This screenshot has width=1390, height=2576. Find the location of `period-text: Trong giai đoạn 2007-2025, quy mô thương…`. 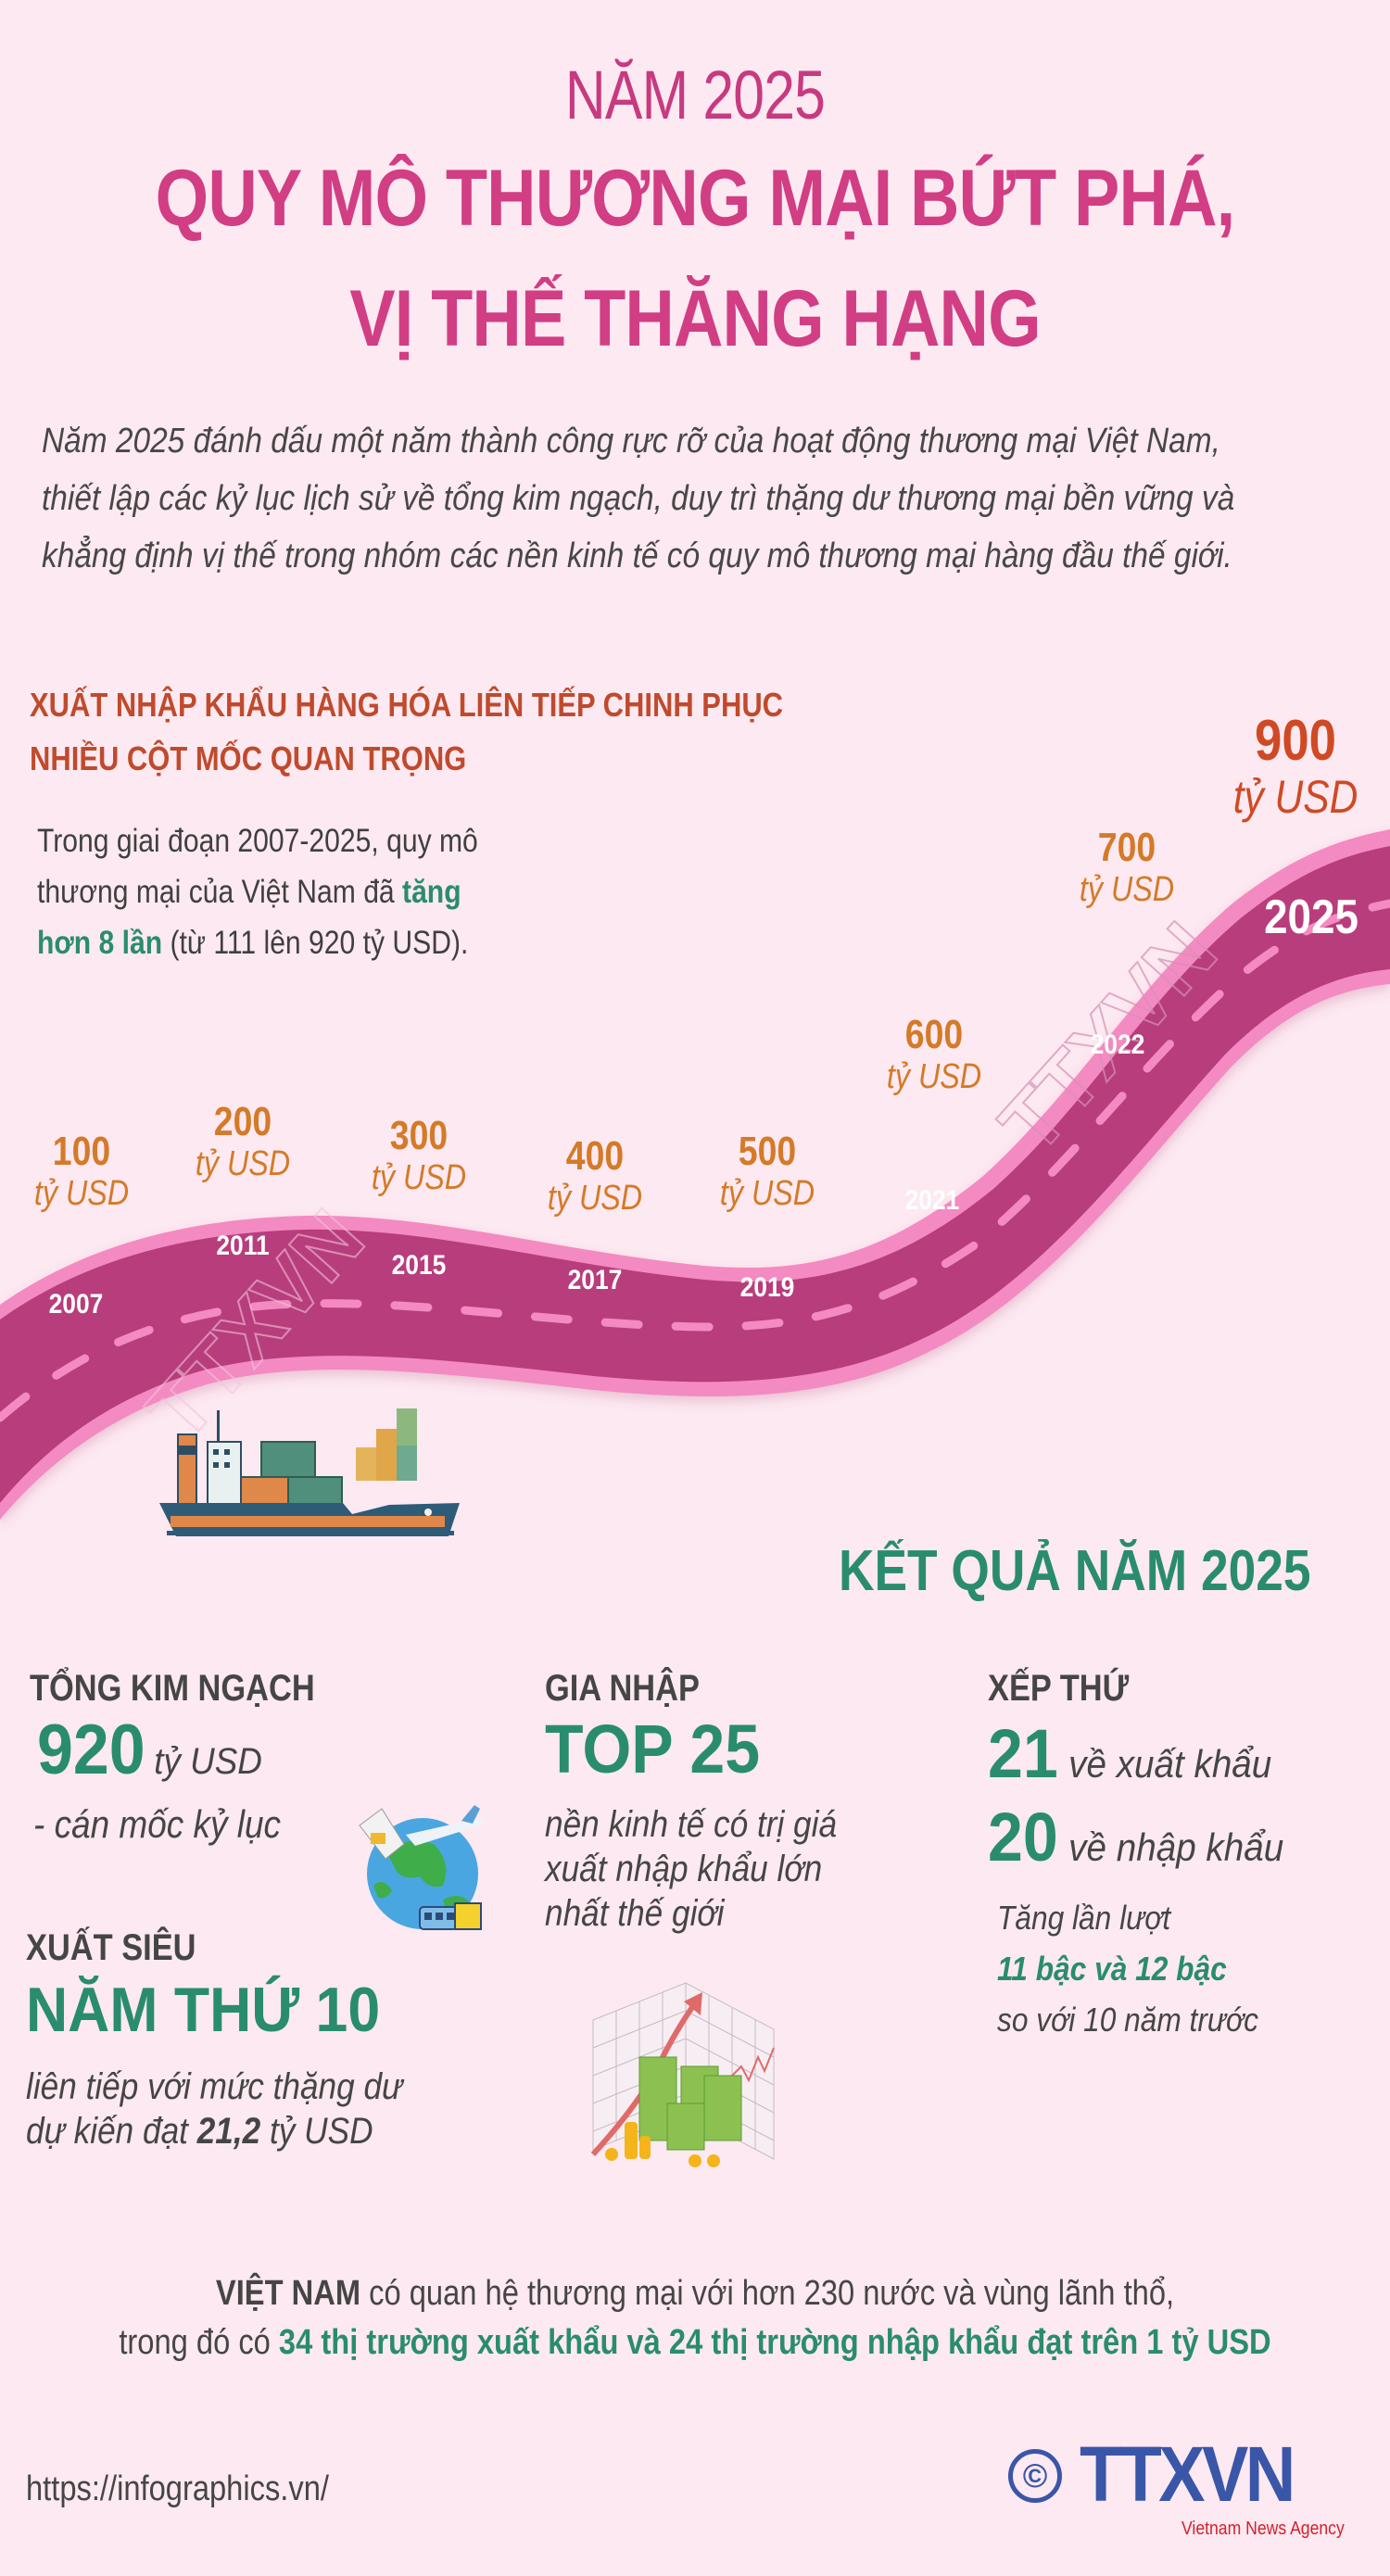

period-text: Trong giai đoạn 2007-2025, quy mô thương… is located at coordinates (257, 891).